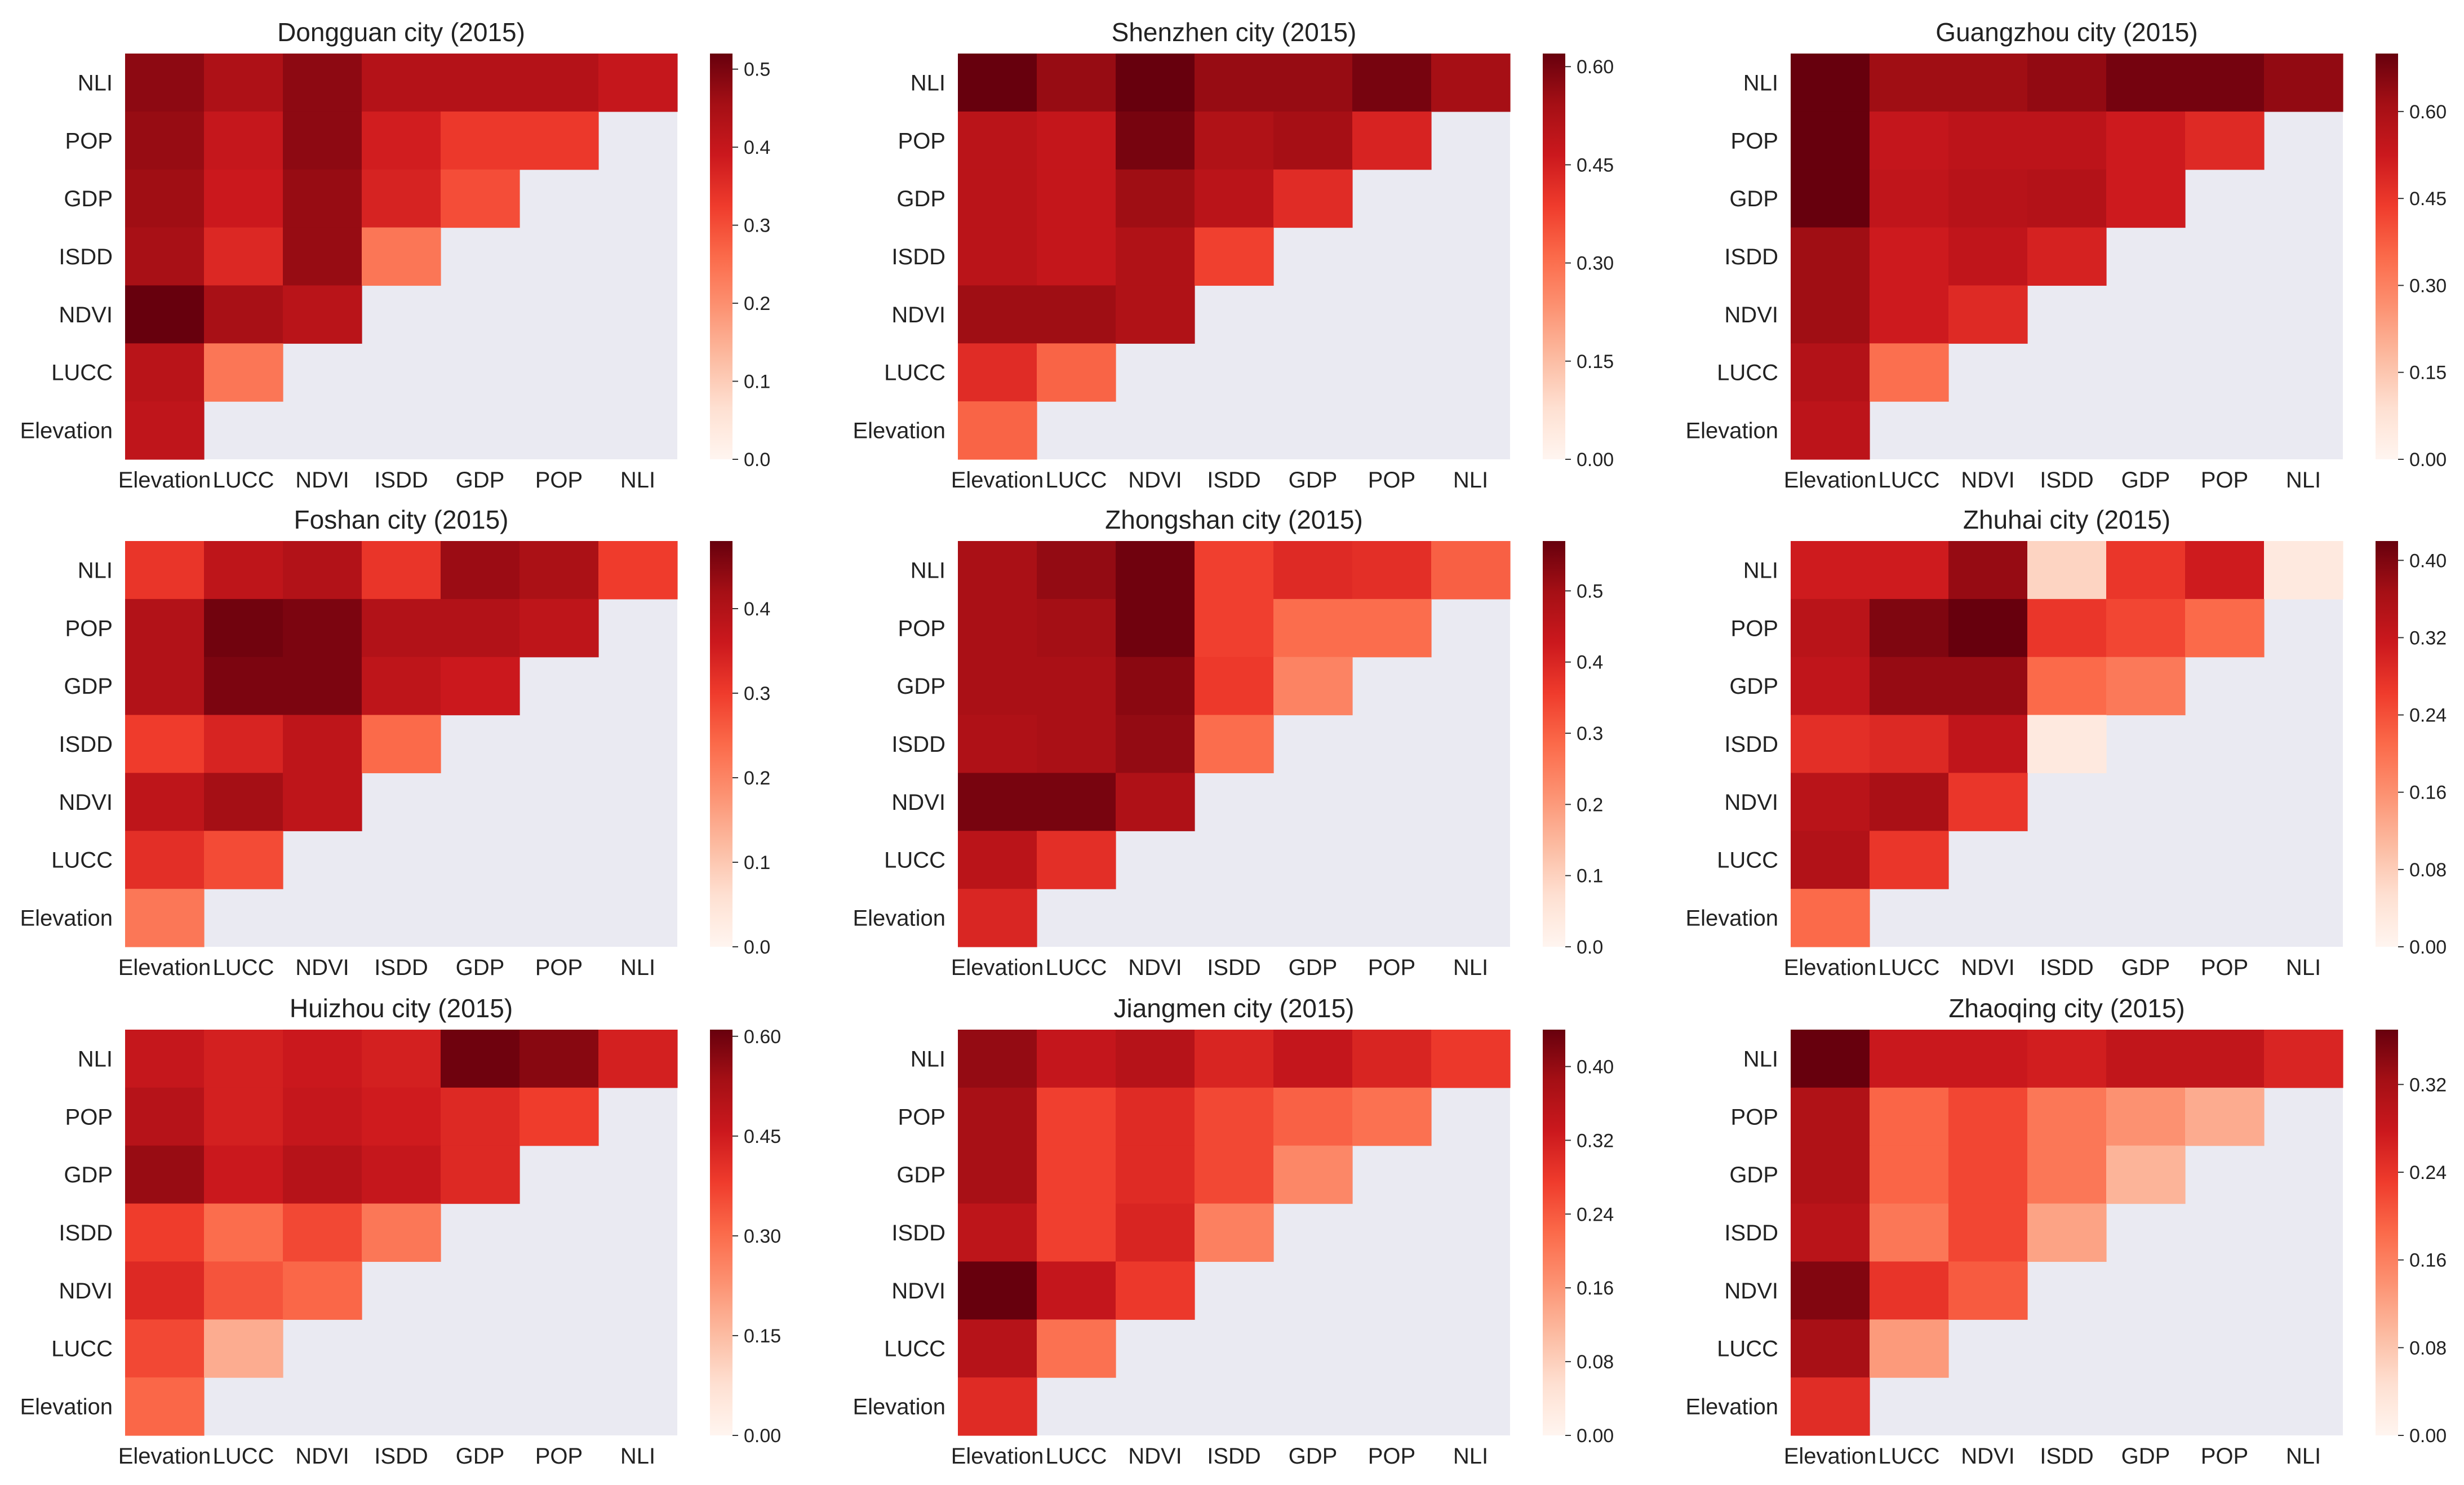 Image resolution: width=2464 pixels, height=1485 pixels. Describe the element at coordinates (997, 1059) in the screenshot. I see `heatmap-cell: NLI / Elevation: 0.4` at that location.